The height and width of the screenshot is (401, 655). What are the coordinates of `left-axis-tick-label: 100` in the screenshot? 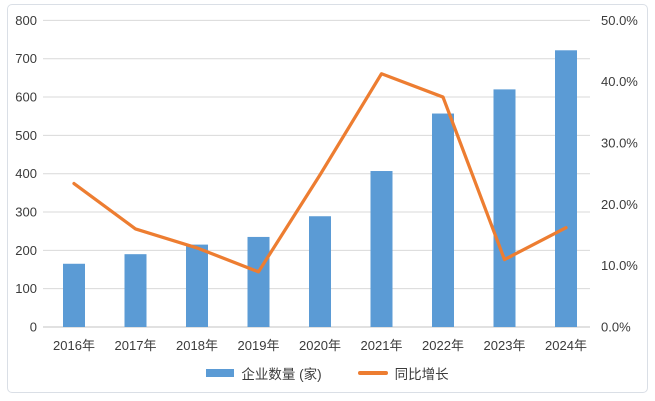 It's located at (26, 288).